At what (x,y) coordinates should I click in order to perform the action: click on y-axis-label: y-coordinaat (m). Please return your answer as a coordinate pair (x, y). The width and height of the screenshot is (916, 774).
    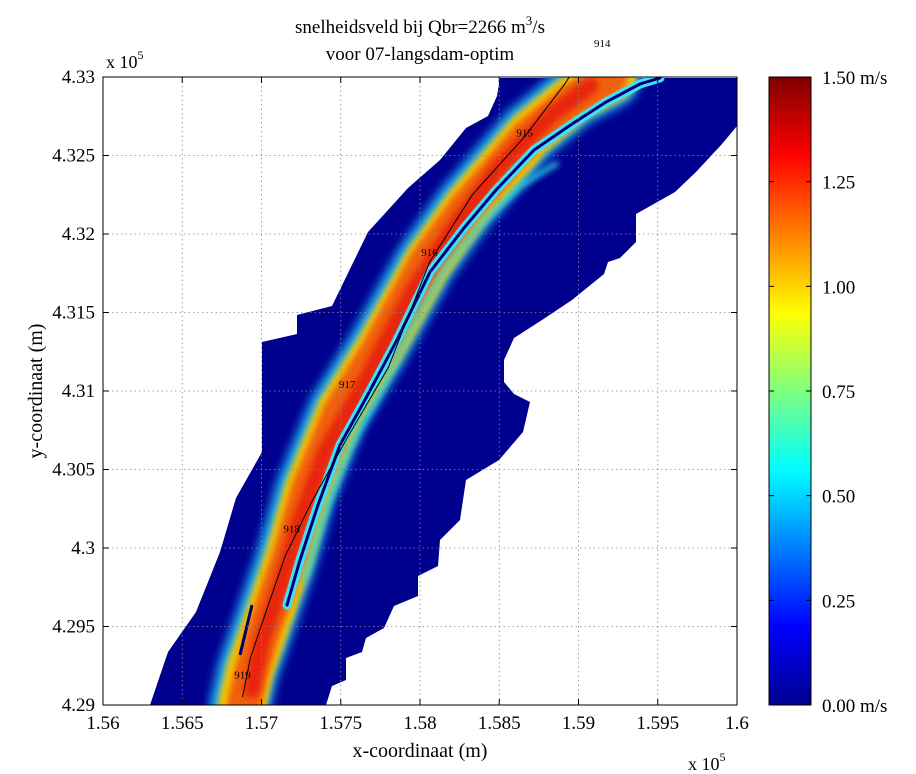
    Looking at the image, I should click on (36, 391).